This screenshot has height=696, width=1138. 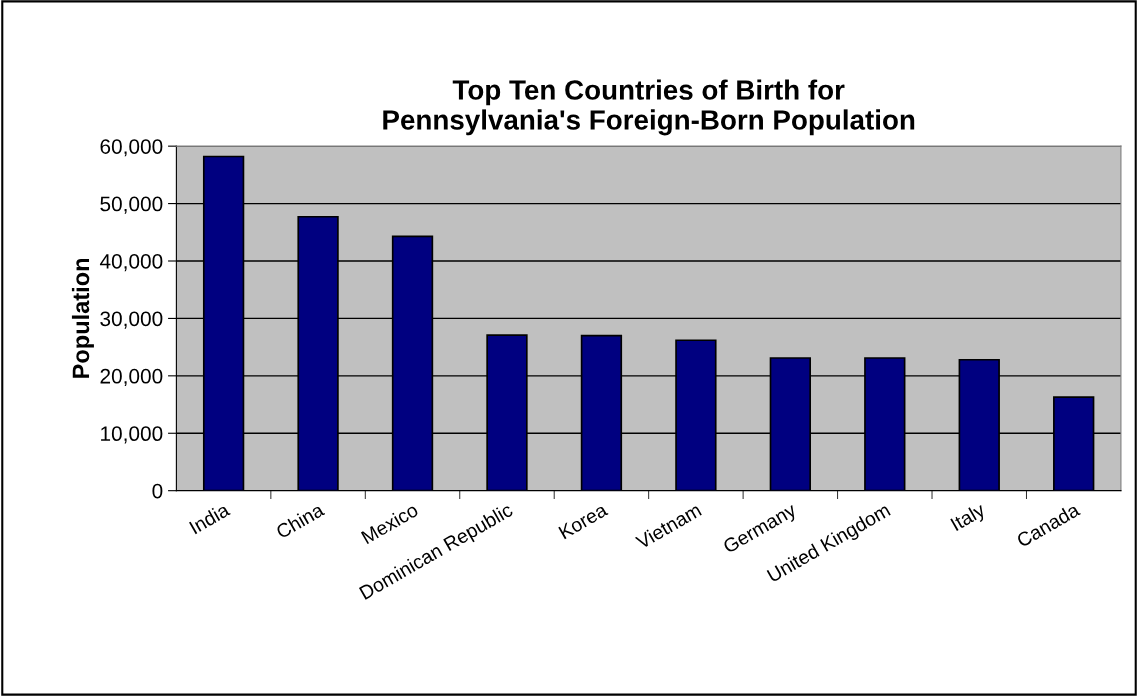 I want to click on y-axis-title: Population, so click(x=82, y=318).